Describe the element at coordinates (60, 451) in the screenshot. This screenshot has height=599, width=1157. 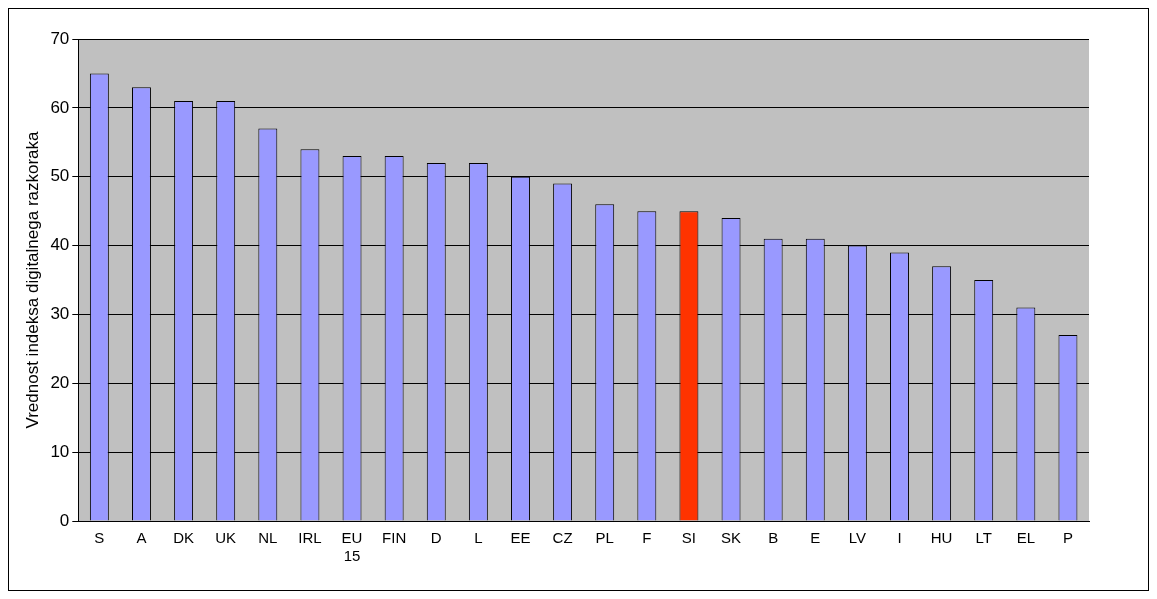
I see `y-tick-label: 10` at that location.